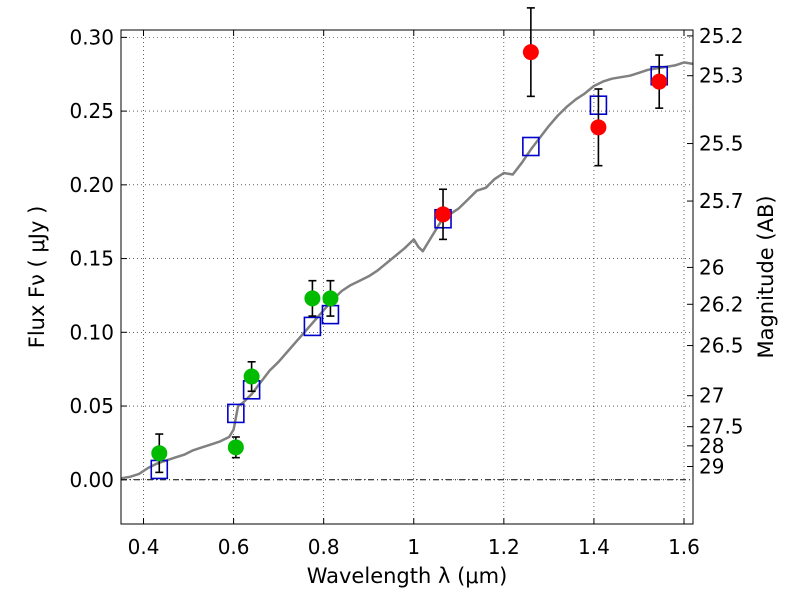 The width and height of the screenshot is (800, 600). What do you see at coordinates (721, 201) in the screenshot?
I see `y2-tick-label: 25.7` at bounding box center [721, 201].